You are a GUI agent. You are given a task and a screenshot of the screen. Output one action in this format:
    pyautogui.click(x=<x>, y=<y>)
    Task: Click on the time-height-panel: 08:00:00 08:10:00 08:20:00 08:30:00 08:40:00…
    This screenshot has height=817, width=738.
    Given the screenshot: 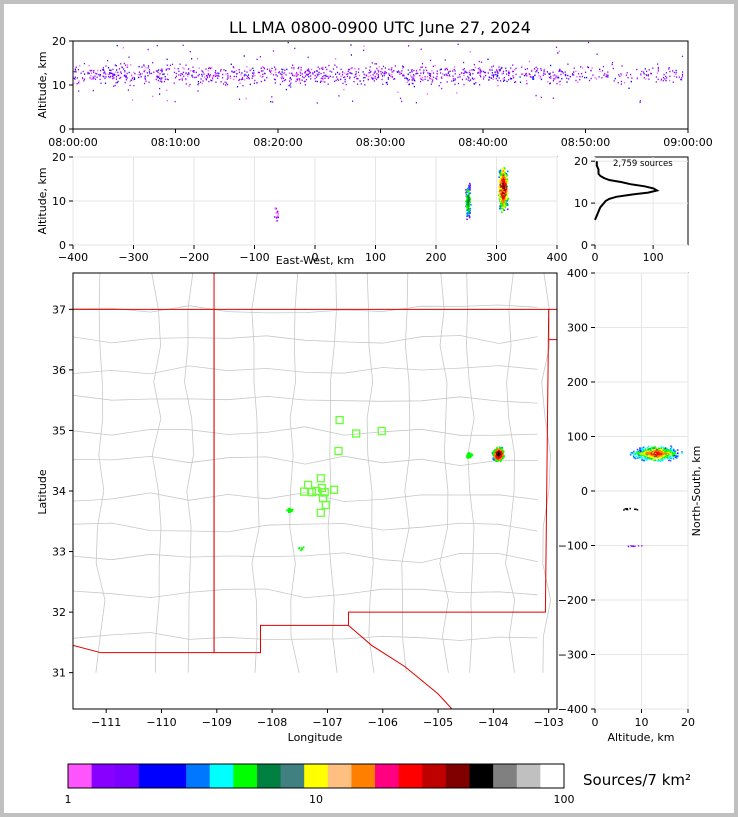 What is the action you would take?
    pyautogui.click(x=374, y=92)
    